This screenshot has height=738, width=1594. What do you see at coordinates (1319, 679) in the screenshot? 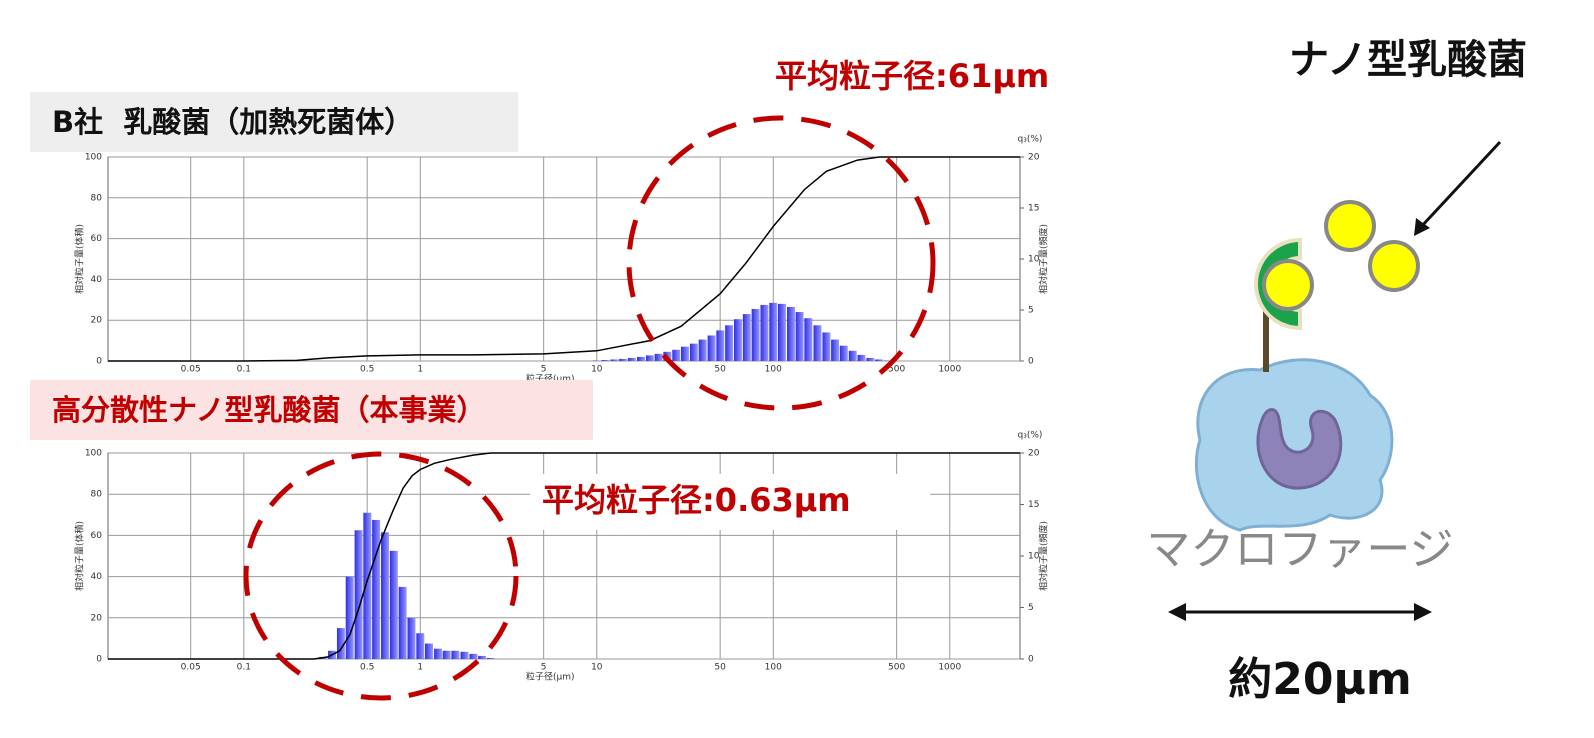
I see `size-label: 約20μm` at bounding box center [1319, 679].